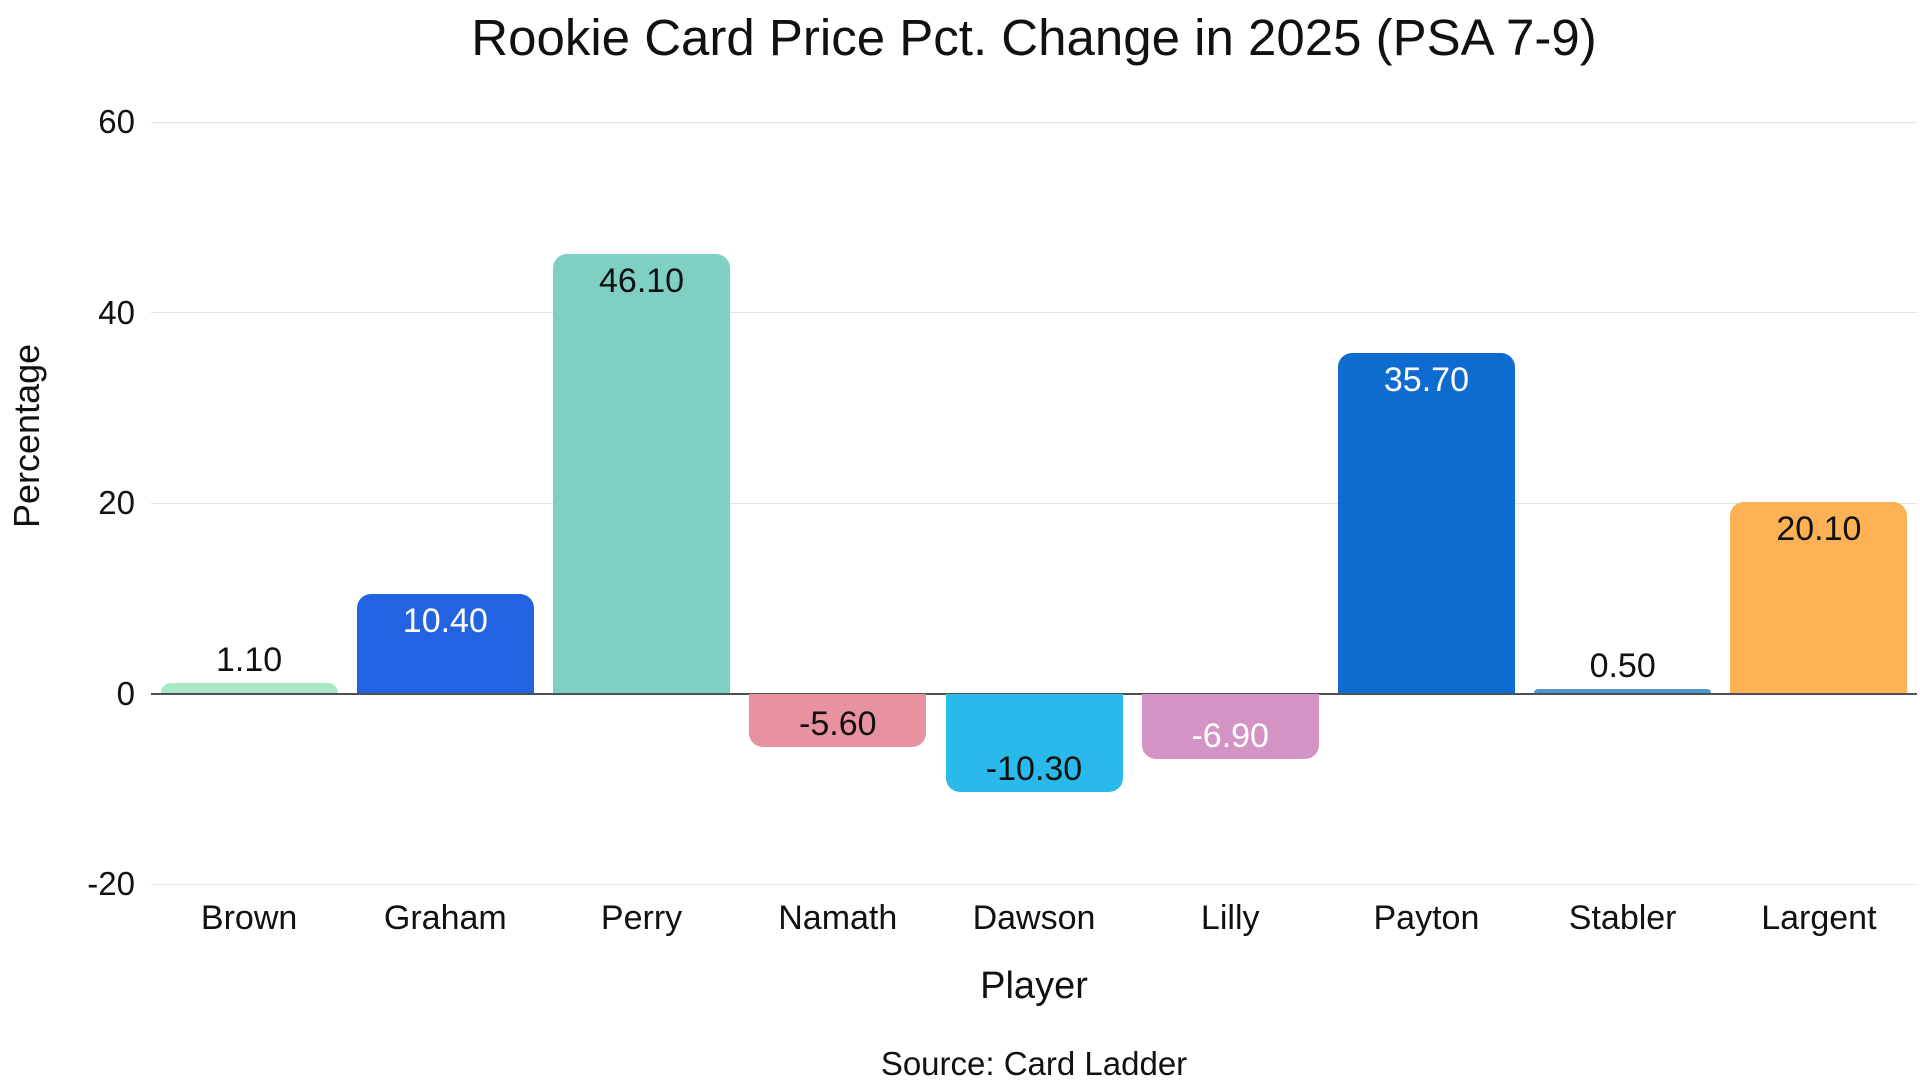  I want to click on y-tick-label: -20, so click(111, 883).